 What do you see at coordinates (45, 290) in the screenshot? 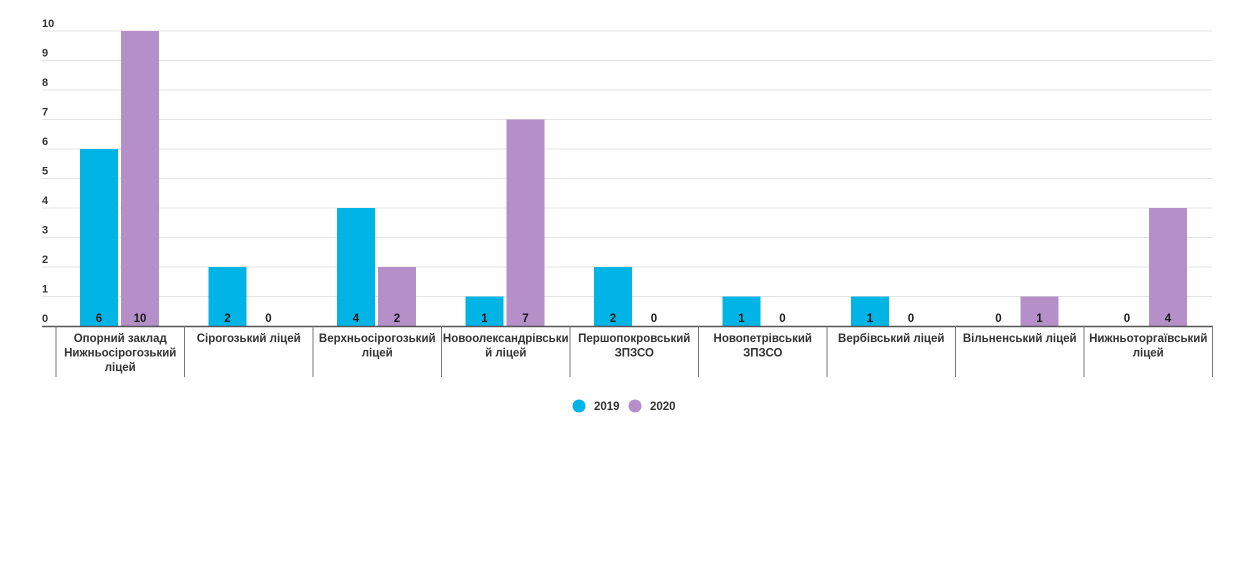
I see `y-tick-label: 1` at bounding box center [45, 290].